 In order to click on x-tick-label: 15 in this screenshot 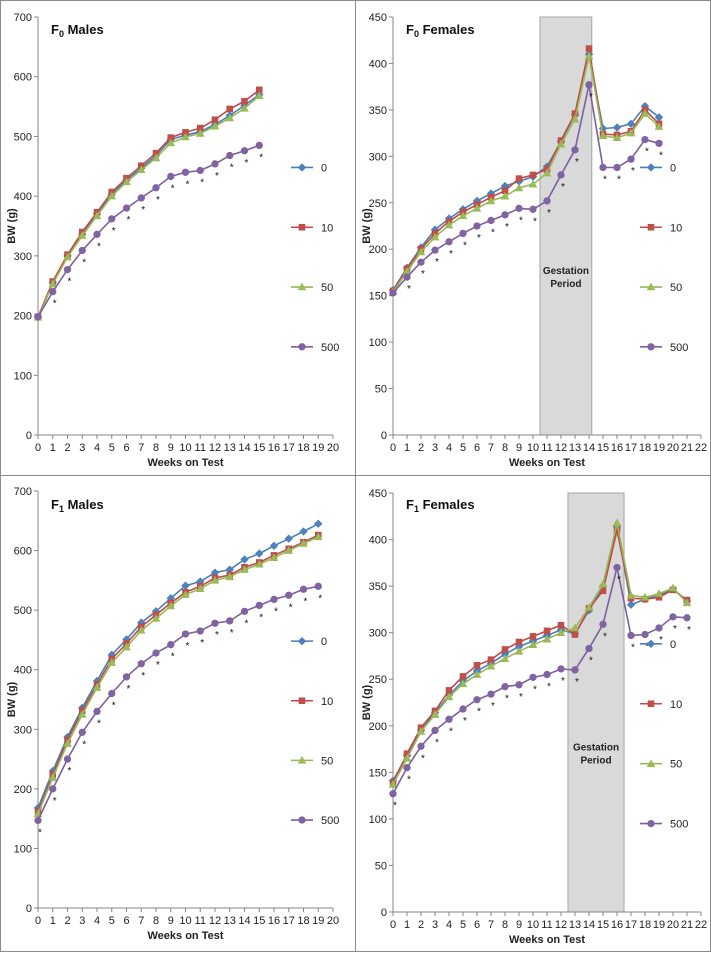, I will do `click(259, 448)`.